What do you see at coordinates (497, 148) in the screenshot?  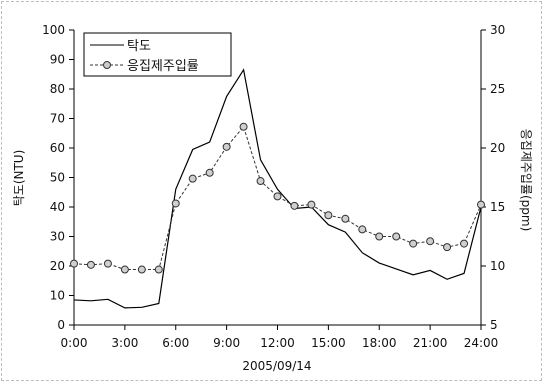 I see `right-tick-label: 20` at bounding box center [497, 148].